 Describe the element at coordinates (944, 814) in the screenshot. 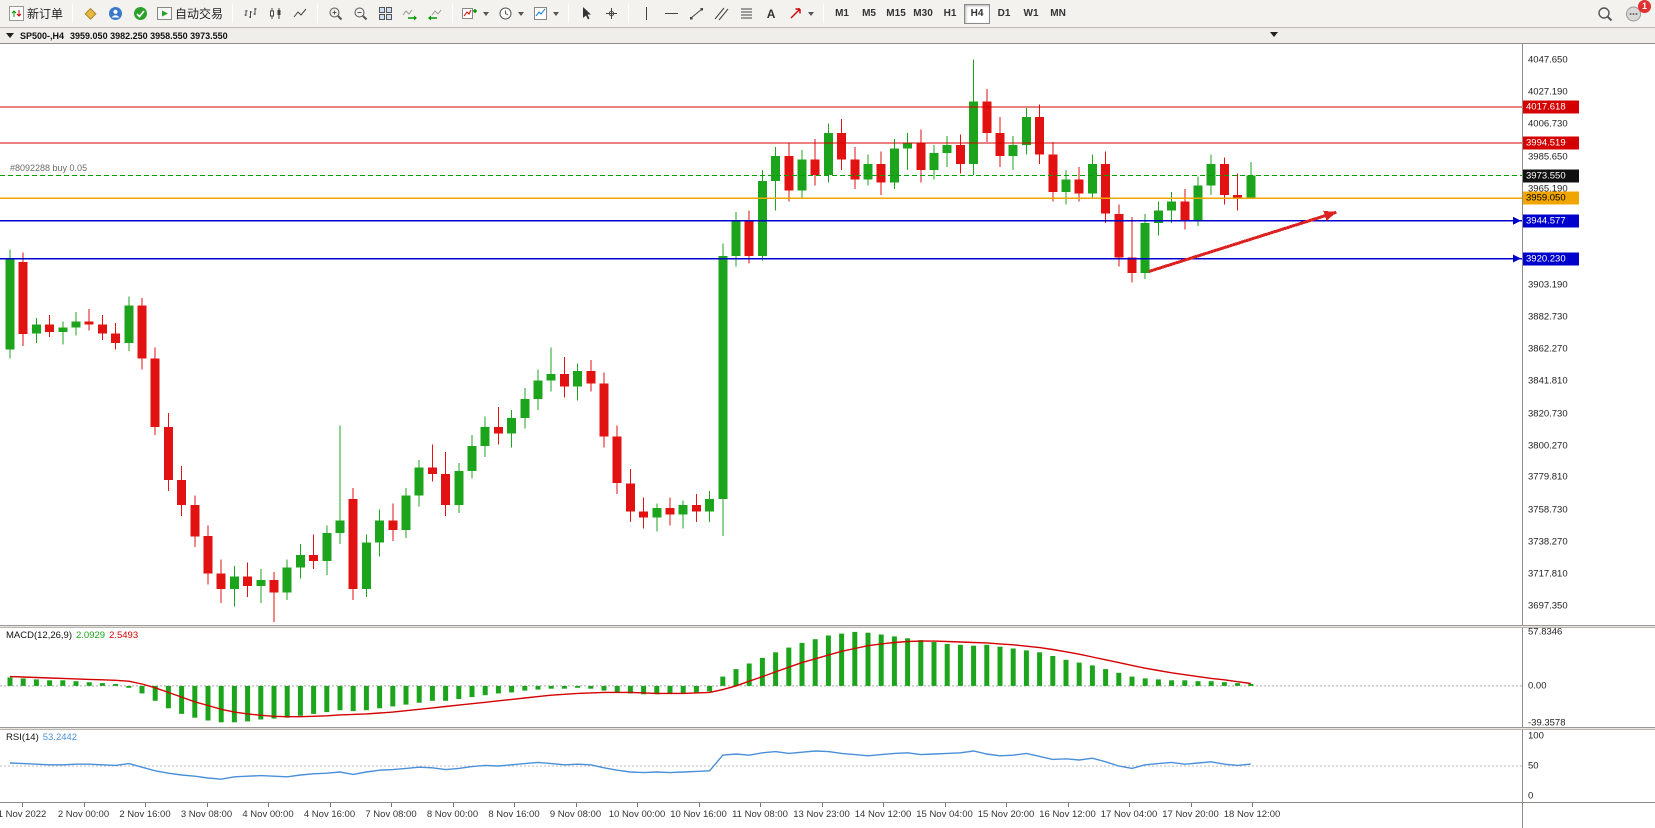

I see `time-axis-label: 15 Nov 04:00` at that location.